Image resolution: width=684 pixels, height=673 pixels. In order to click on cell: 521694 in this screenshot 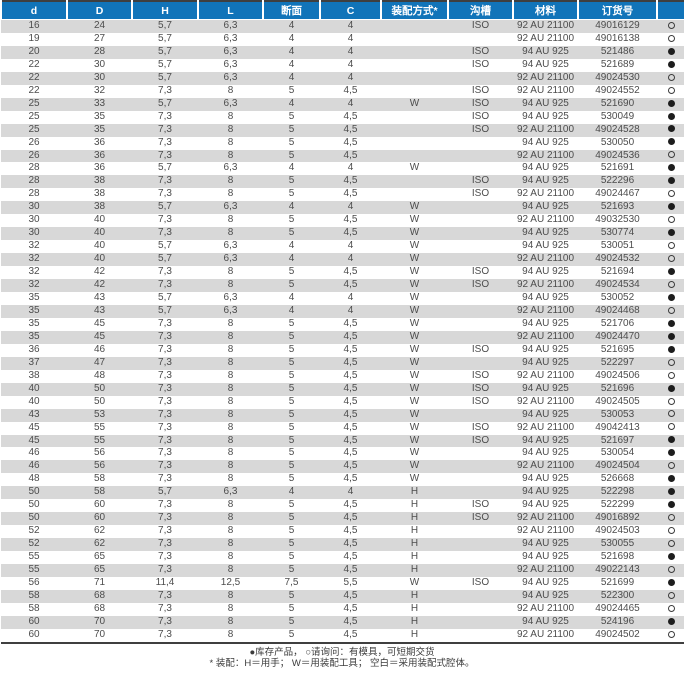, I will do `click(617, 272)`.